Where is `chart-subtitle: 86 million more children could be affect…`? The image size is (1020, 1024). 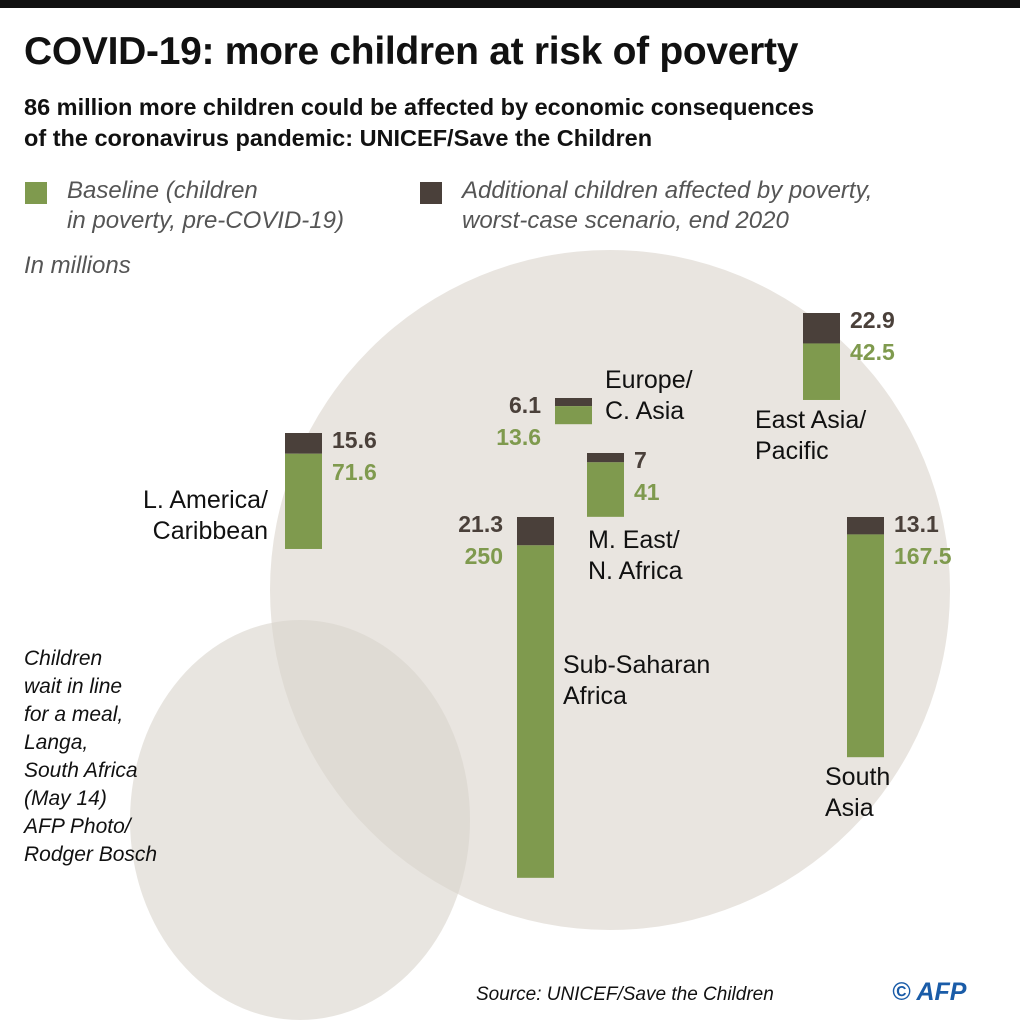 chart-subtitle: 86 million more children could be affect… is located at coordinates (419, 122).